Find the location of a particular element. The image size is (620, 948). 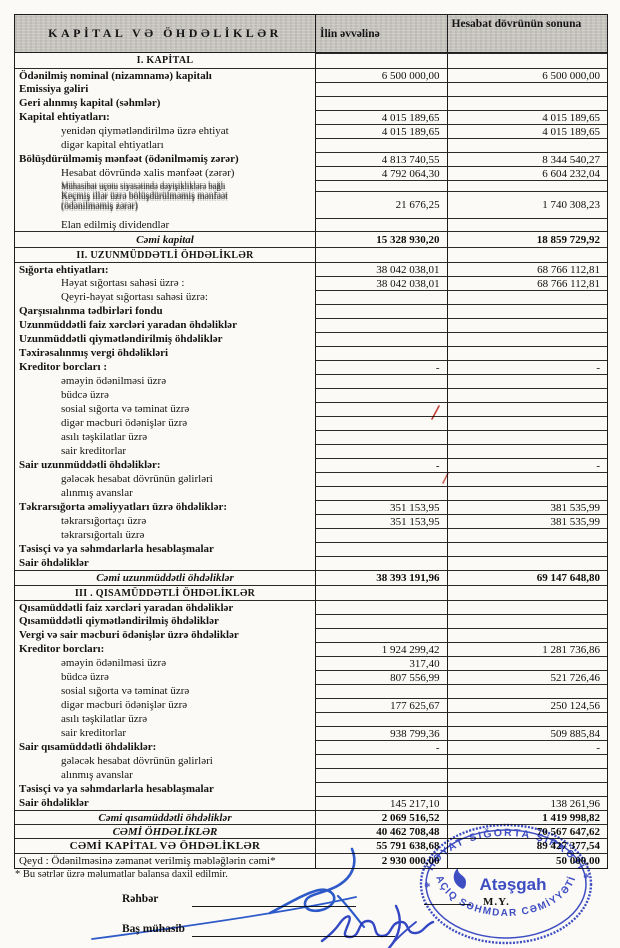

table-row: Sair öhdəliklər 145 217,10 138 261,96 is located at coordinates (311, 803).